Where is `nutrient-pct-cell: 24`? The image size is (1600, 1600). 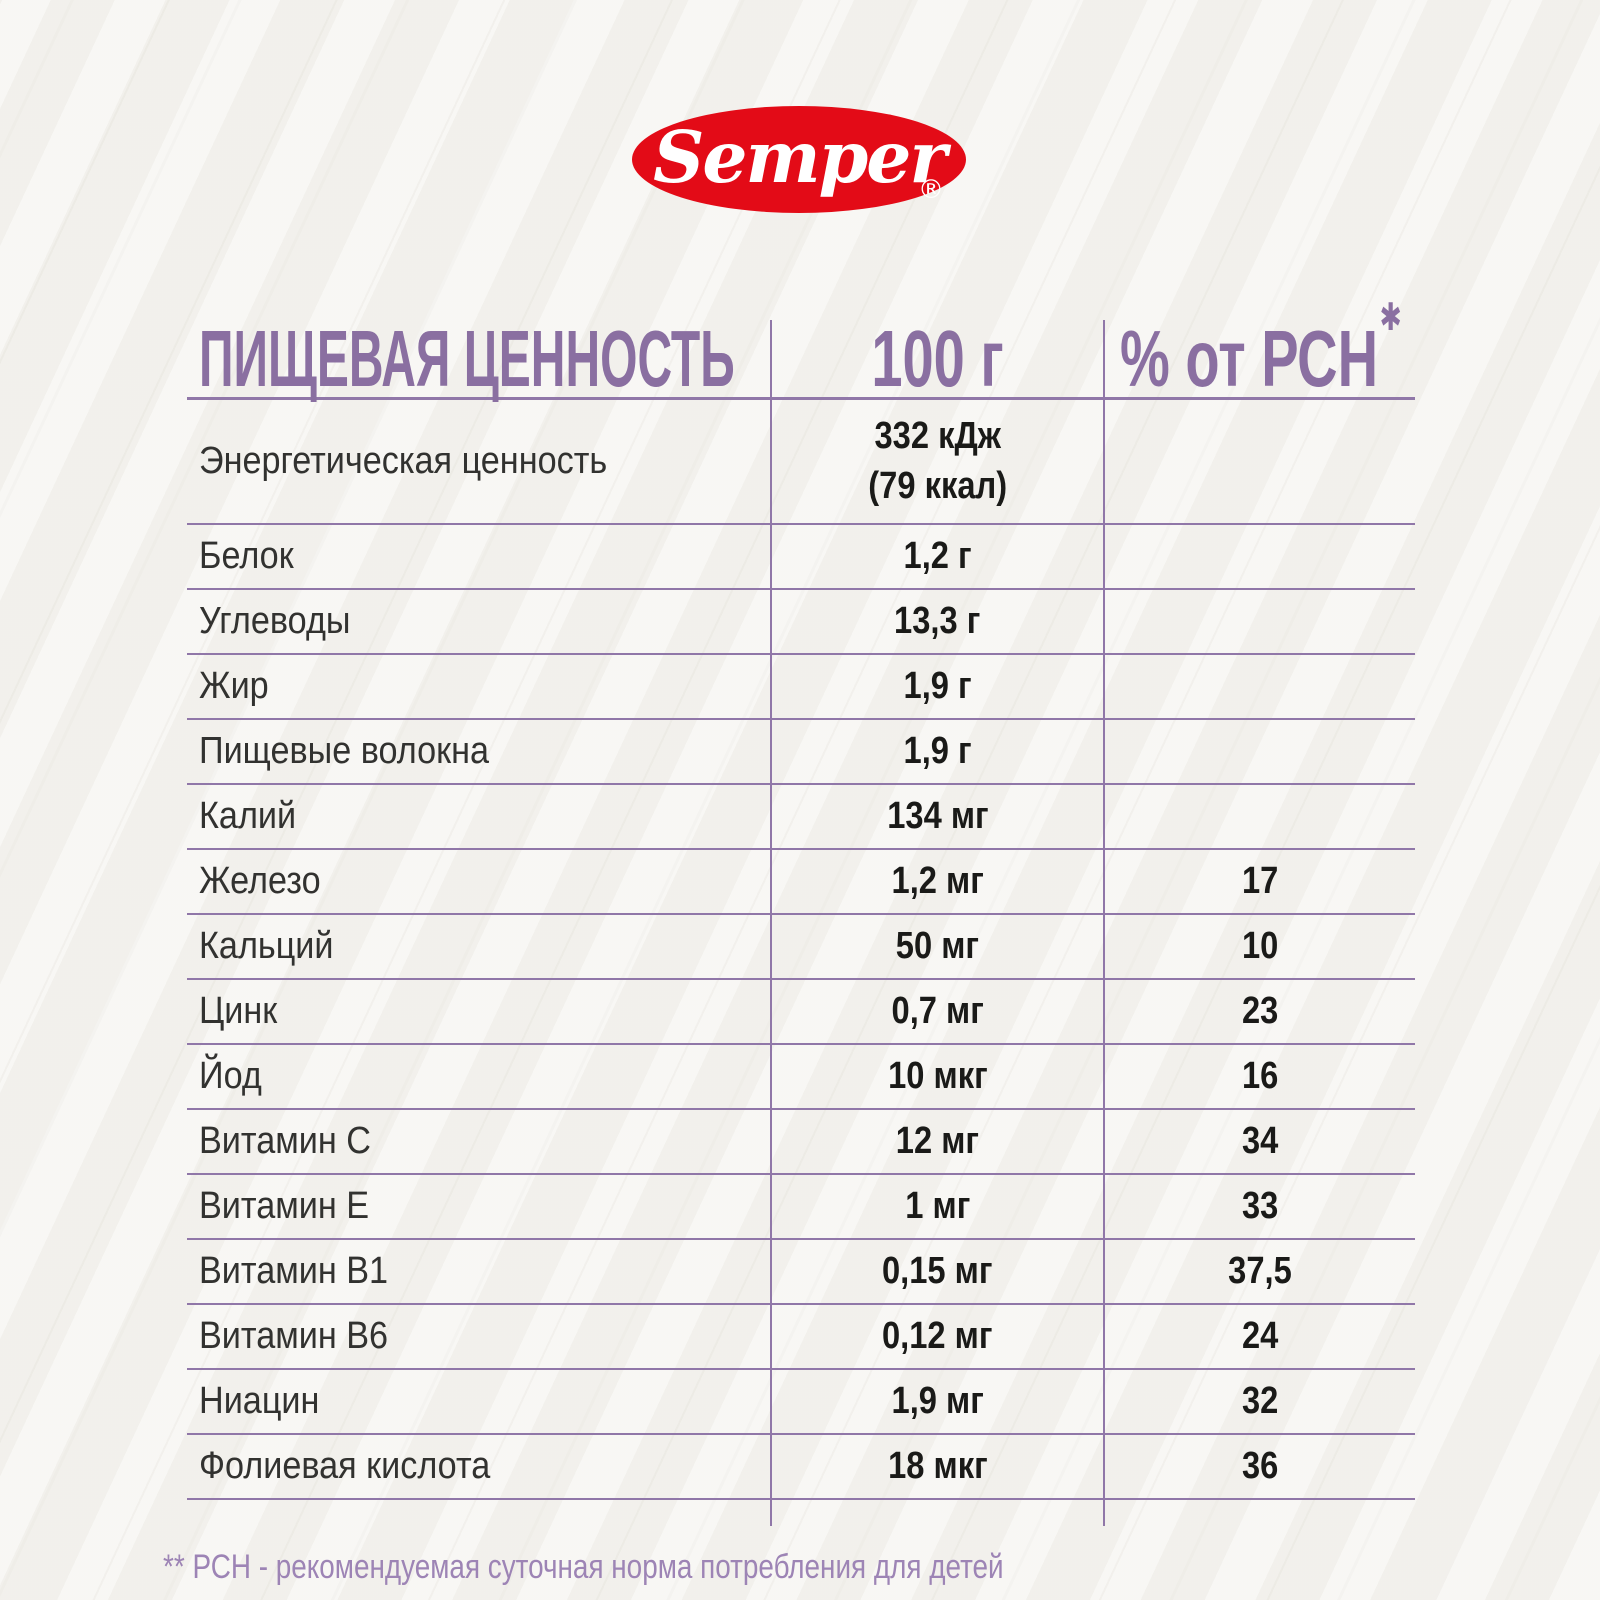 nutrient-pct-cell: 24 is located at coordinates (1259, 1337).